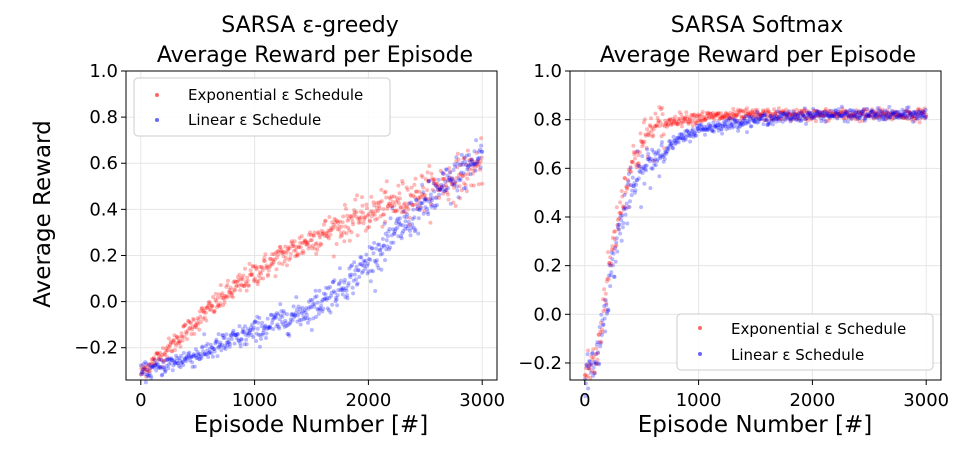 The image size is (970, 475). What do you see at coordinates (757, 25) in the screenshot?
I see `right-chart-title-line1: SARSA Softmax` at bounding box center [757, 25].